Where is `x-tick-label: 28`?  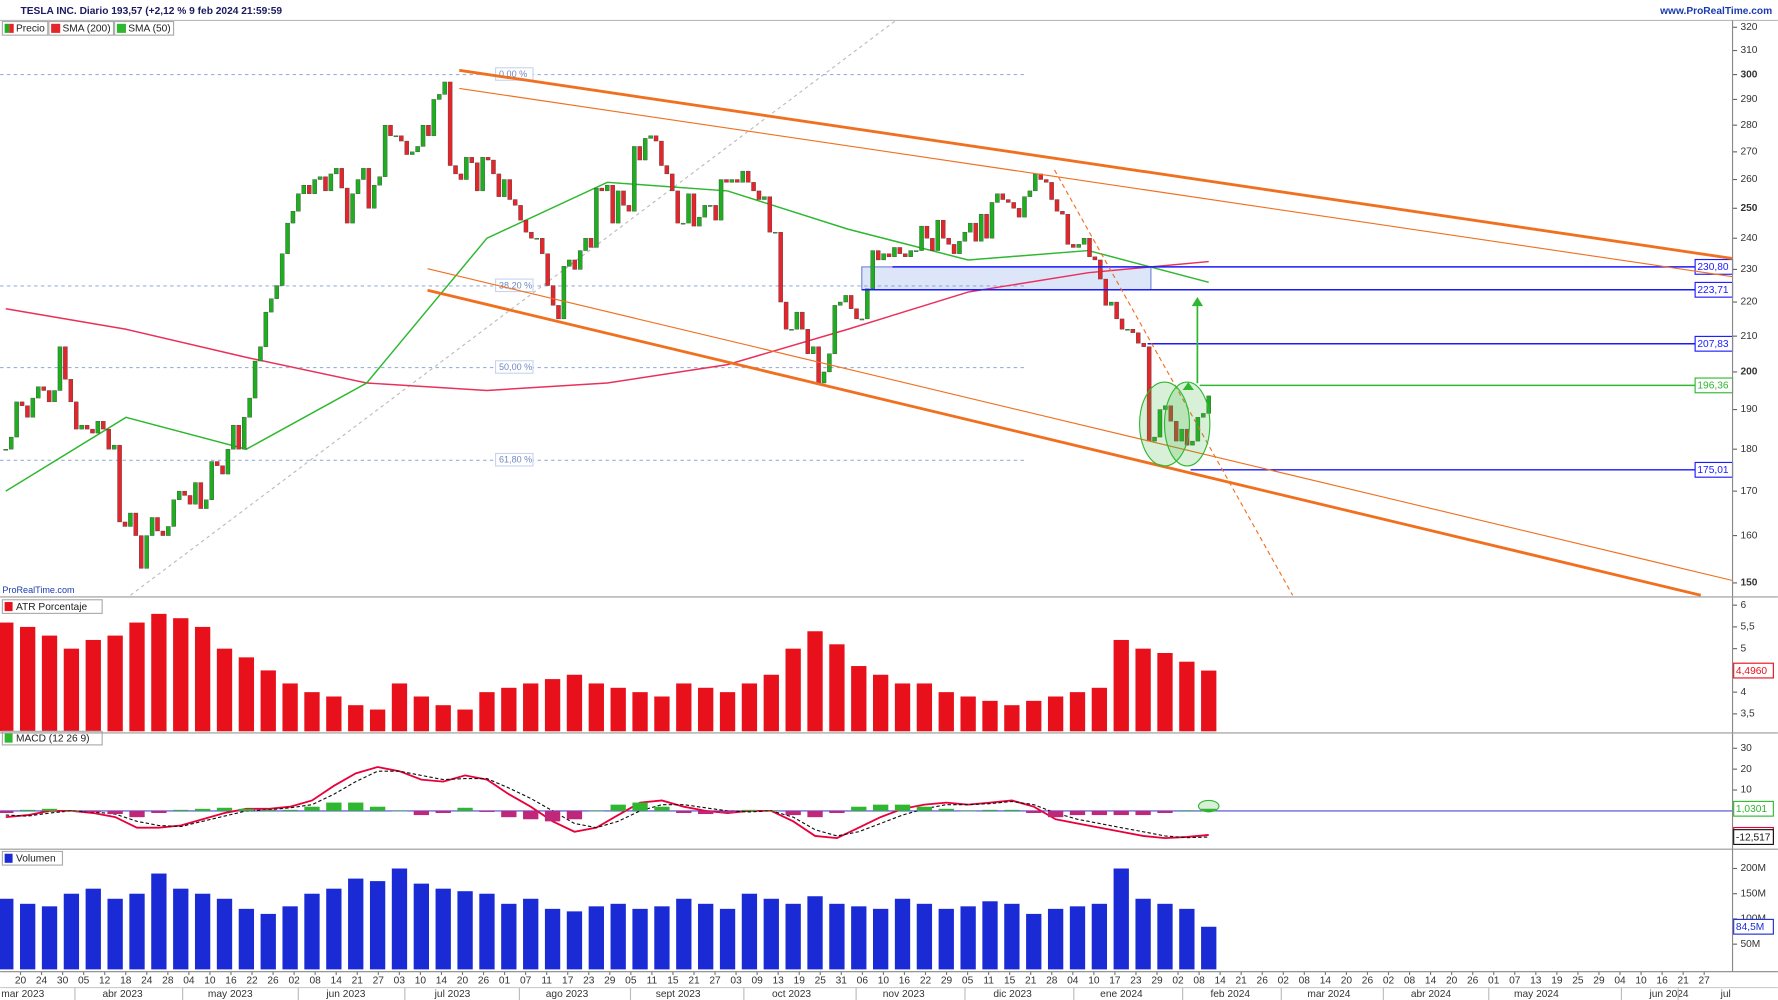 x-tick-label: 28 is located at coordinates (168, 980).